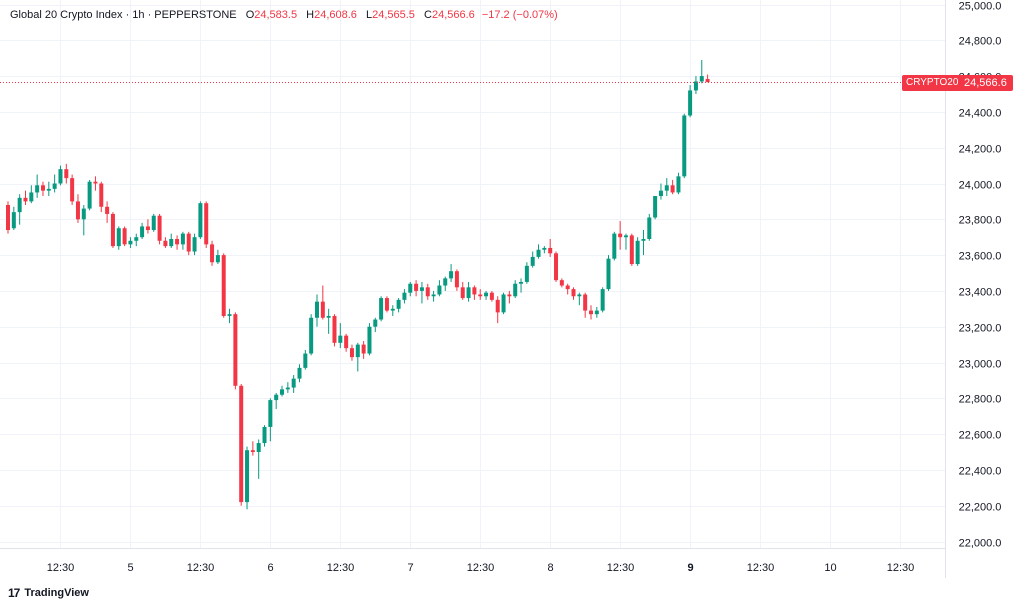 This screenshot has width=1024, height=610. I want to click on time-tick-label: 10, so click(830, 568).